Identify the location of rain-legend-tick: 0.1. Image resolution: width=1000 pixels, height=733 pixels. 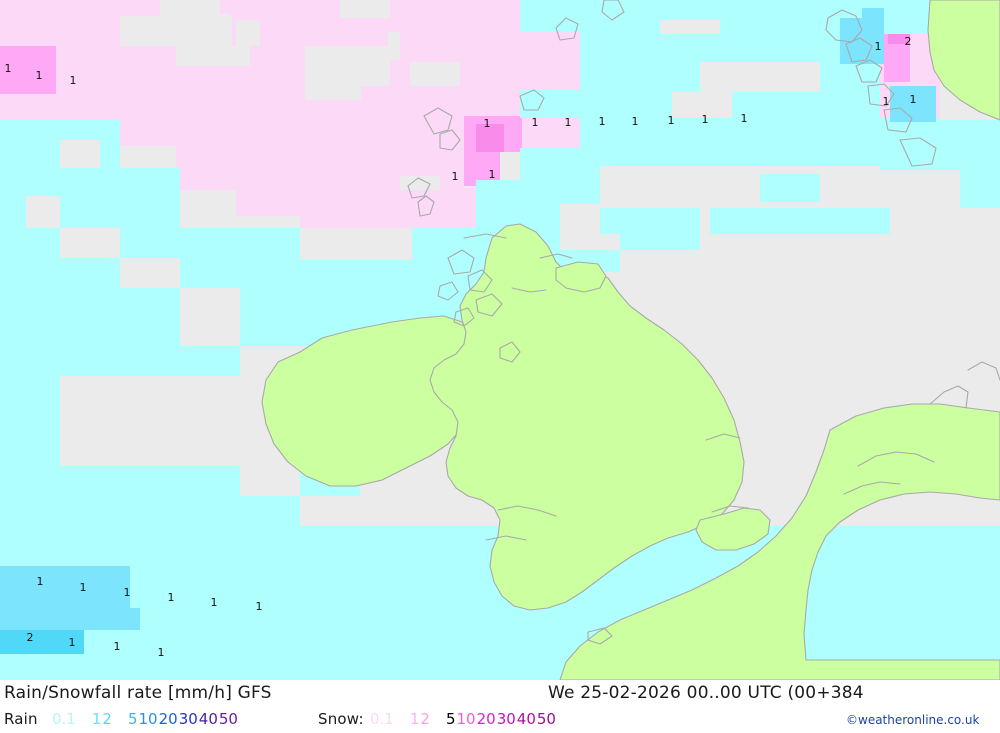
(64, 719).